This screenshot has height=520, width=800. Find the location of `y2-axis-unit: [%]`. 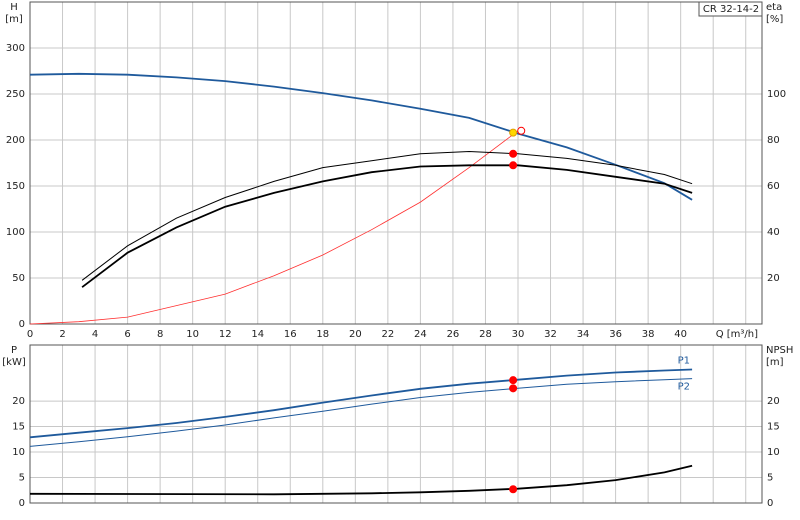

y2-axis-unit: [%] is located at coordinates (774, 19).